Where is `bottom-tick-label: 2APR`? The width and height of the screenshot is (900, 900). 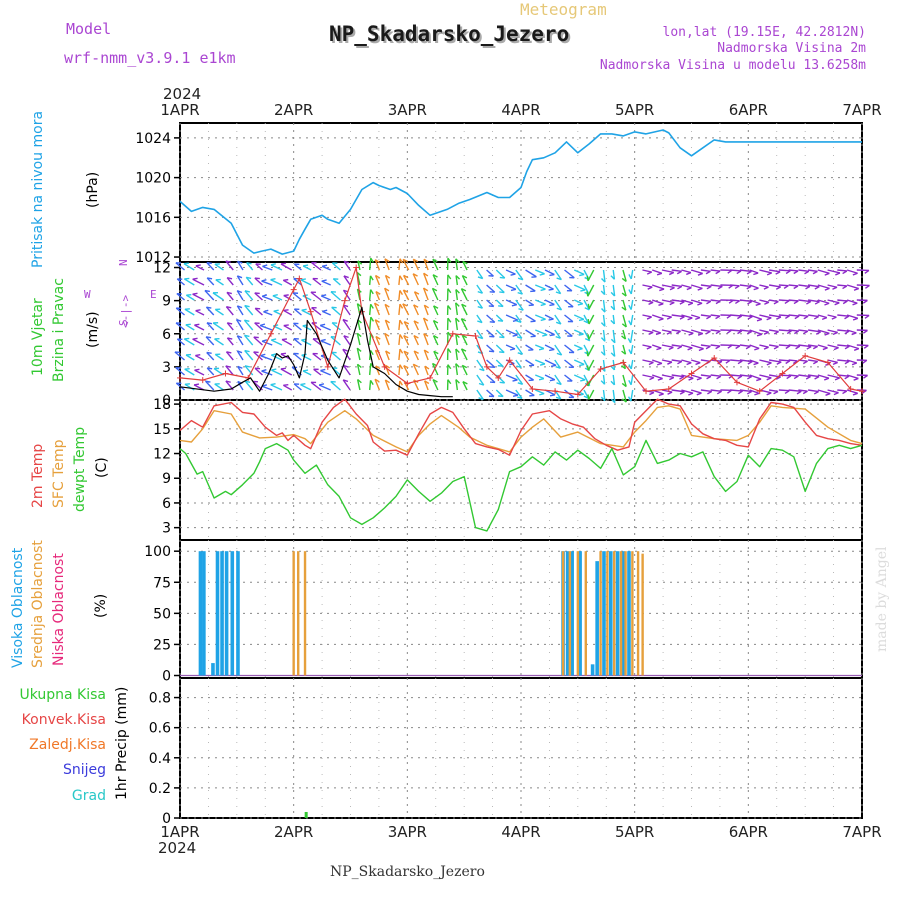
bottom-tick-label: 2APR is located at coordinates (293, 832).